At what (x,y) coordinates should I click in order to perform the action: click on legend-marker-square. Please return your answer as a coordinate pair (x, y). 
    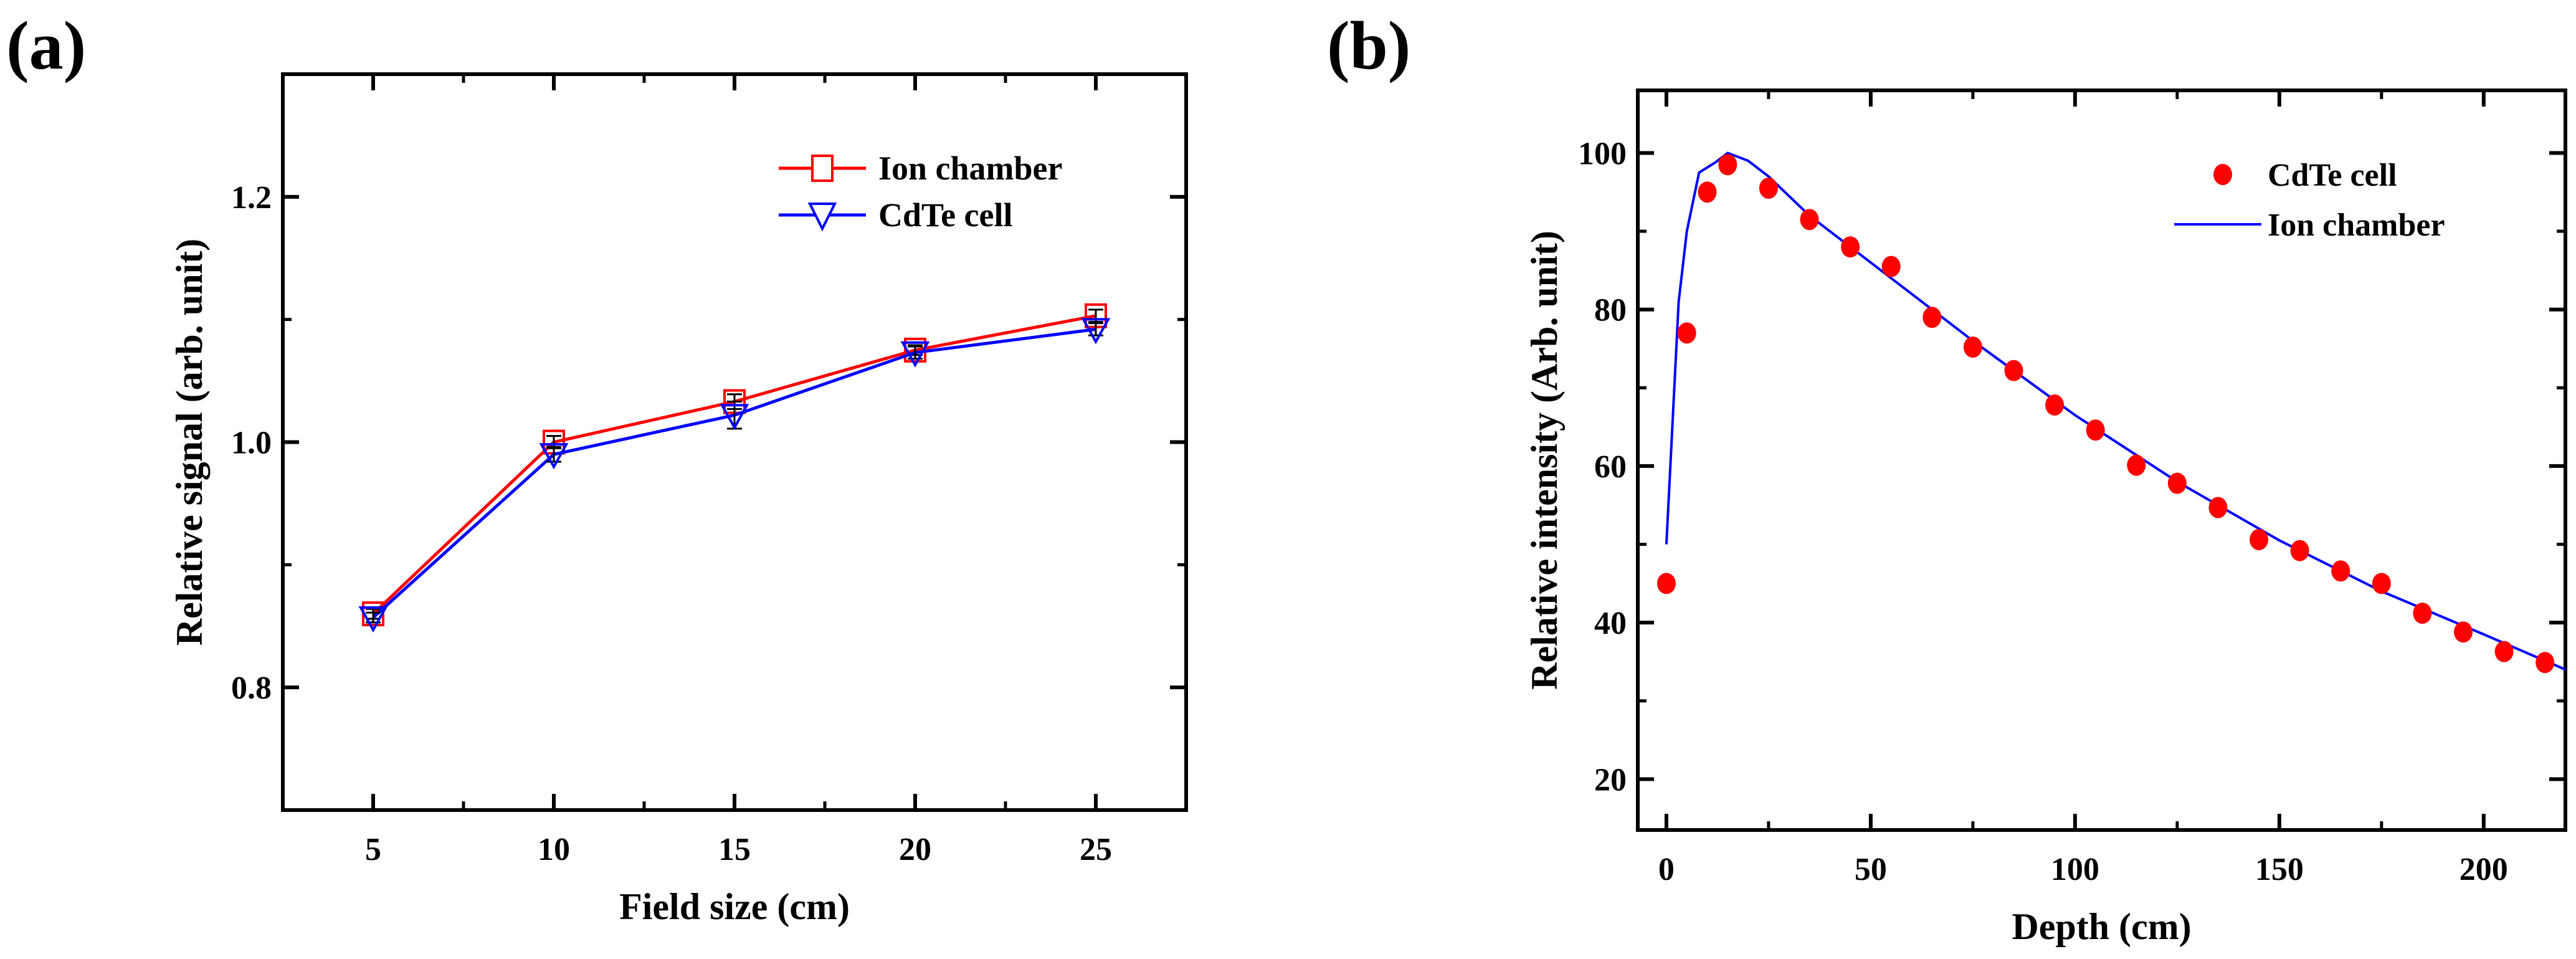
    Looking at the image, I should click on (823, 168).